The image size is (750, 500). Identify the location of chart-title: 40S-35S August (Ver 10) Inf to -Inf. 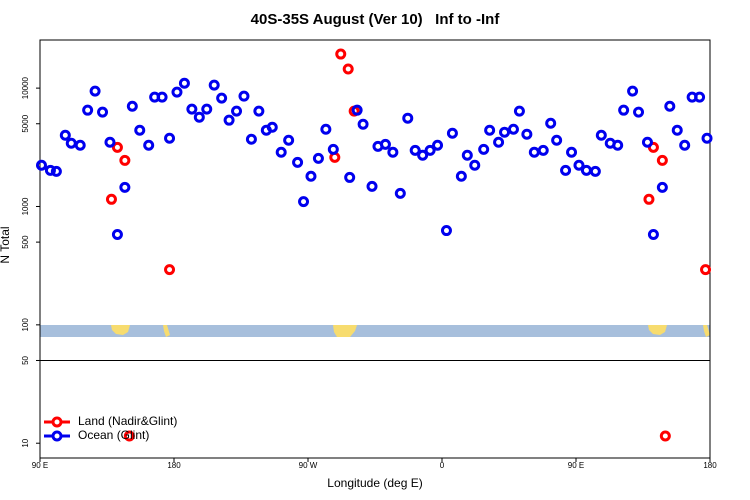
(376, 19).